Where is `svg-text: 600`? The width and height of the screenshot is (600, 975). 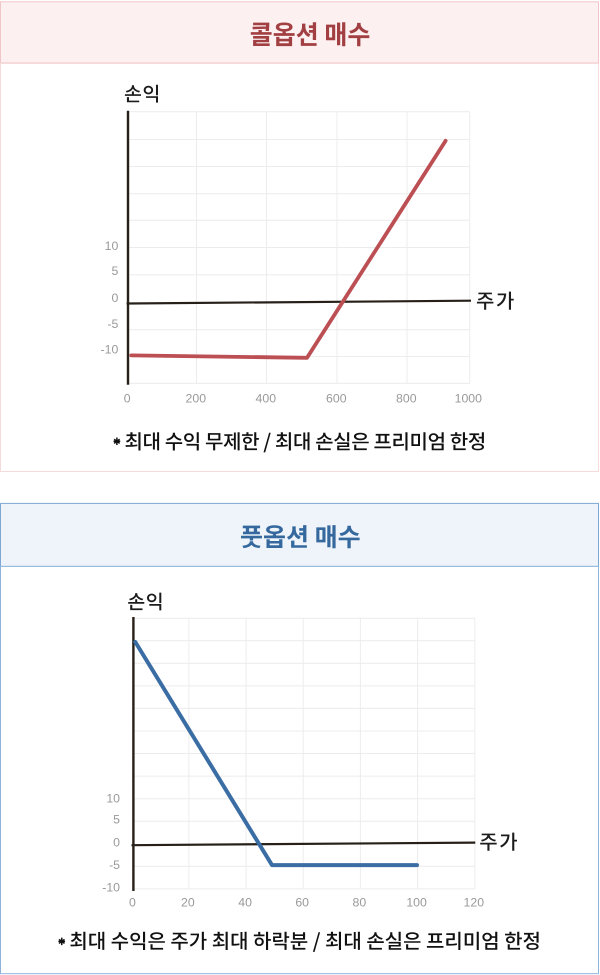 svg-text: 600 is located at coordinates (336, 398).